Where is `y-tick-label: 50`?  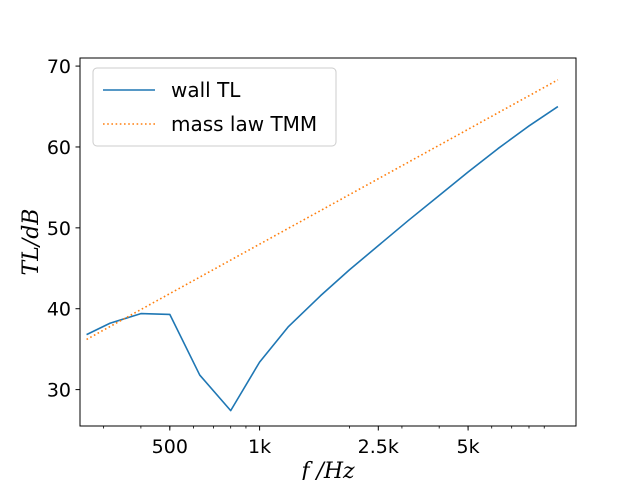 y-tick-label: 50 is located at coordinates (59, 229).